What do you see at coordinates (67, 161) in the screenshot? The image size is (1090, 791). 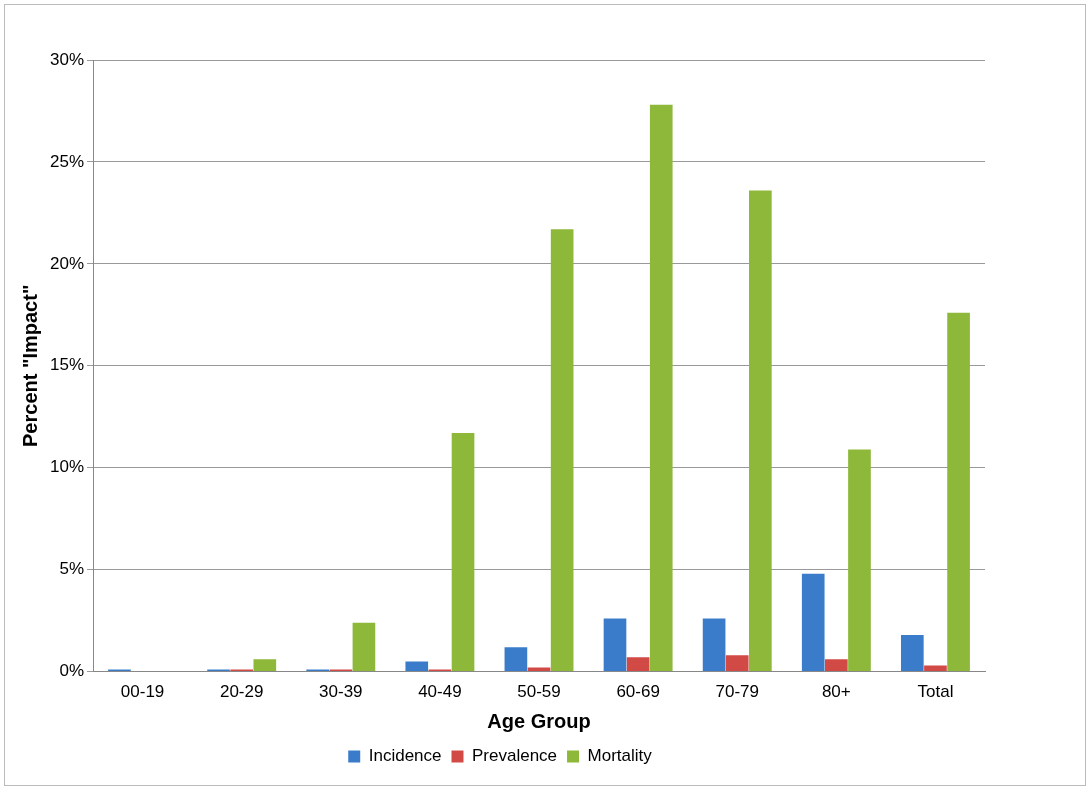 I see `y-tick-label: 25%` at bounding box center [67, 161].